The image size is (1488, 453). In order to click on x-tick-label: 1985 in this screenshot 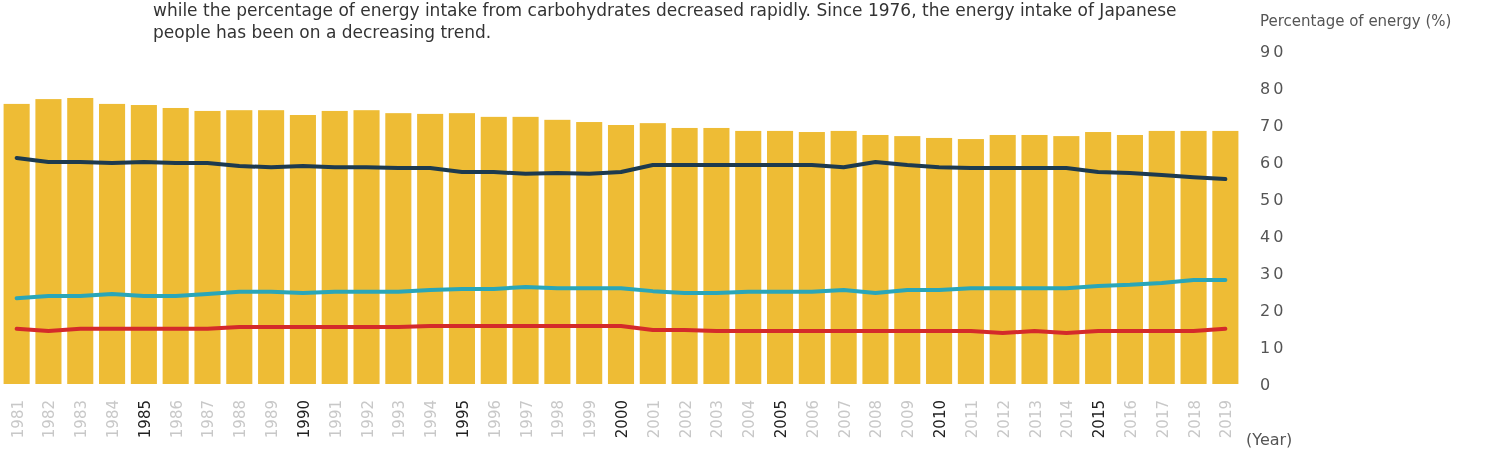, I will do `click(144, 419)`.